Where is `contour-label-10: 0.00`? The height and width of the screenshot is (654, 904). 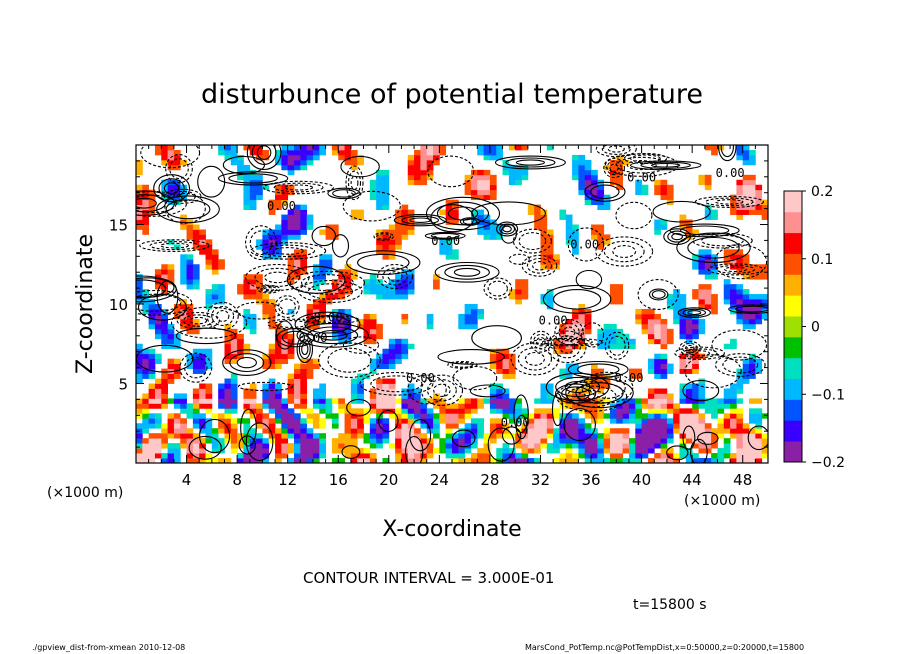
contour-label-10: 0.00 is located at coordinates (730, 173).